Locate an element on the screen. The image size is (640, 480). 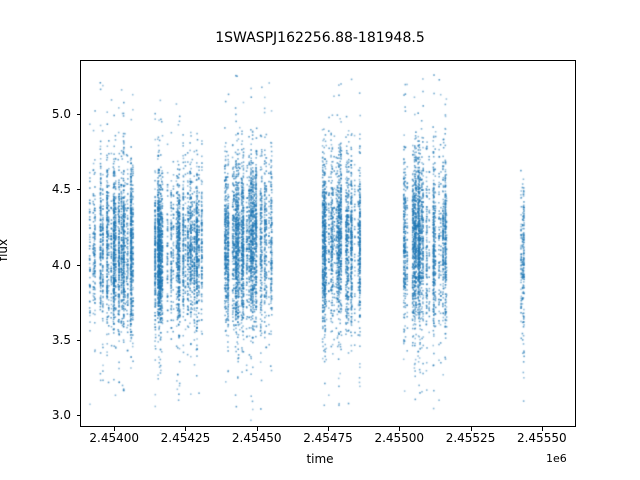
y-axis-label: flux is located at coordinates (5, 250).